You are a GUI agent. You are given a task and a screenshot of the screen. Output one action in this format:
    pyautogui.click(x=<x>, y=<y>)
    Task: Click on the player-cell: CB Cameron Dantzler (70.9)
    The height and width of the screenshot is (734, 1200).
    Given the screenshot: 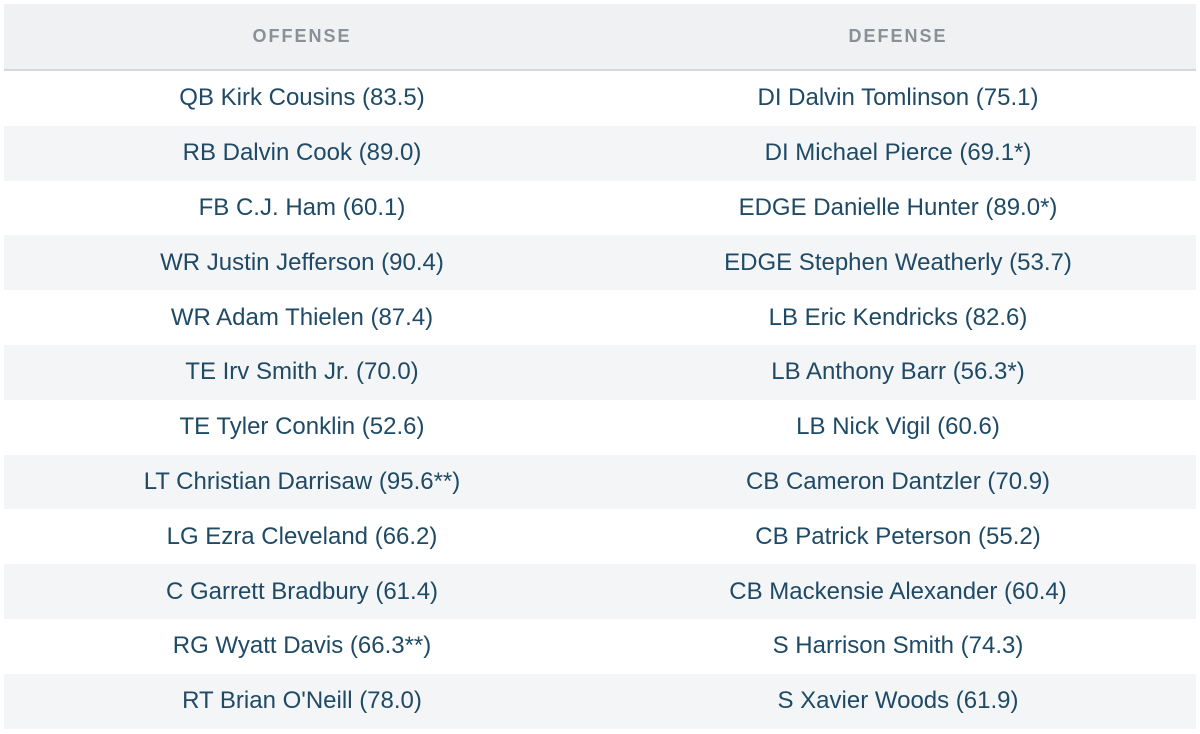 What is the action you would take?
    pyautogui.click(x=898, y=482)
    